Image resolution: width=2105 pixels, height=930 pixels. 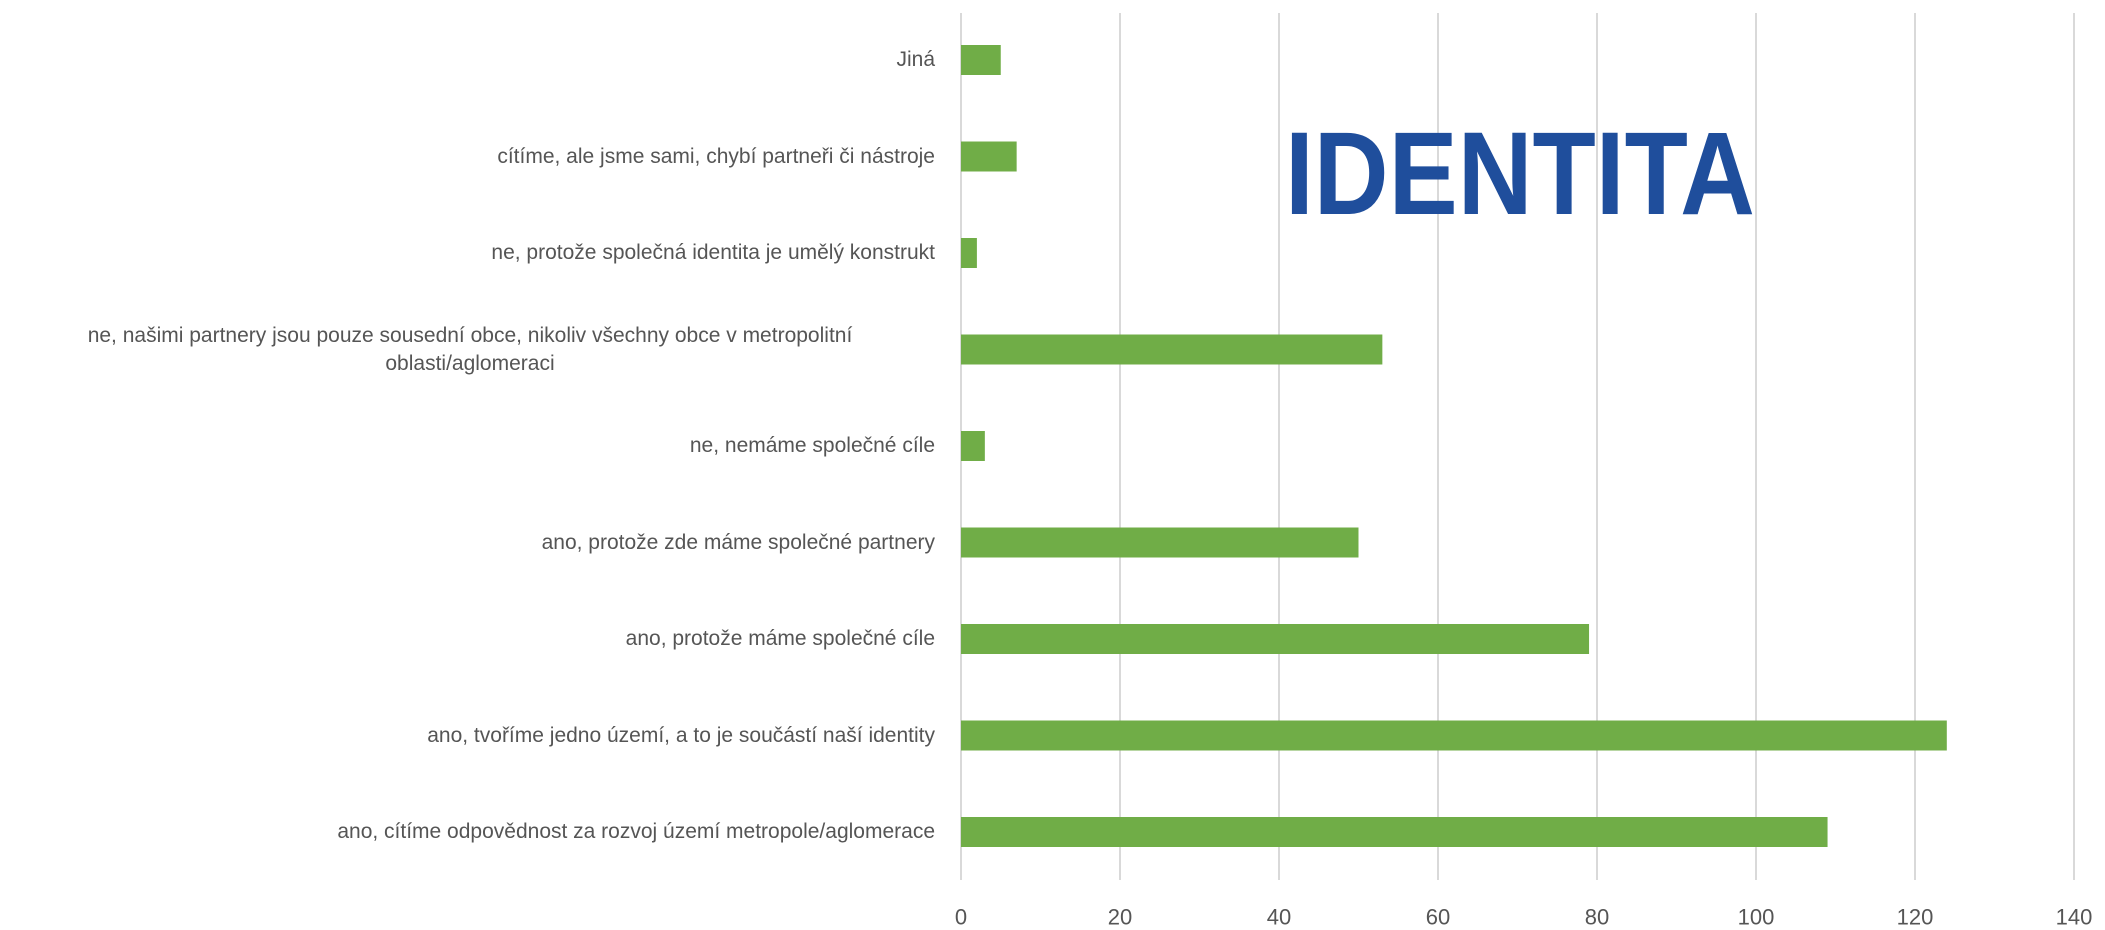 I want to click on x-tick-label: 100, so click(x=1756, y=917).